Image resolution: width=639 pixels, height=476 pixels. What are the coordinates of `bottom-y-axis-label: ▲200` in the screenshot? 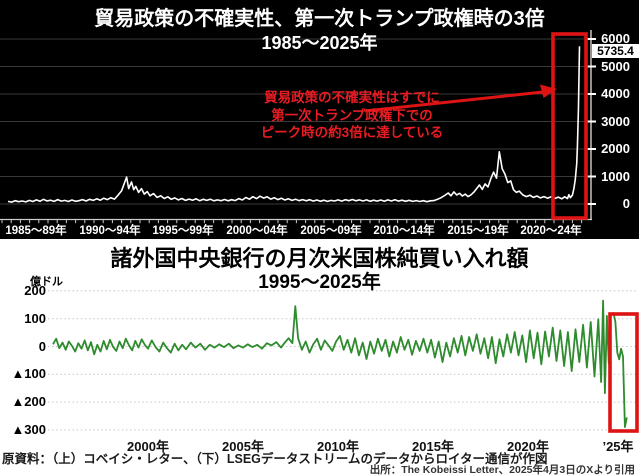 It's located at (28, 401).